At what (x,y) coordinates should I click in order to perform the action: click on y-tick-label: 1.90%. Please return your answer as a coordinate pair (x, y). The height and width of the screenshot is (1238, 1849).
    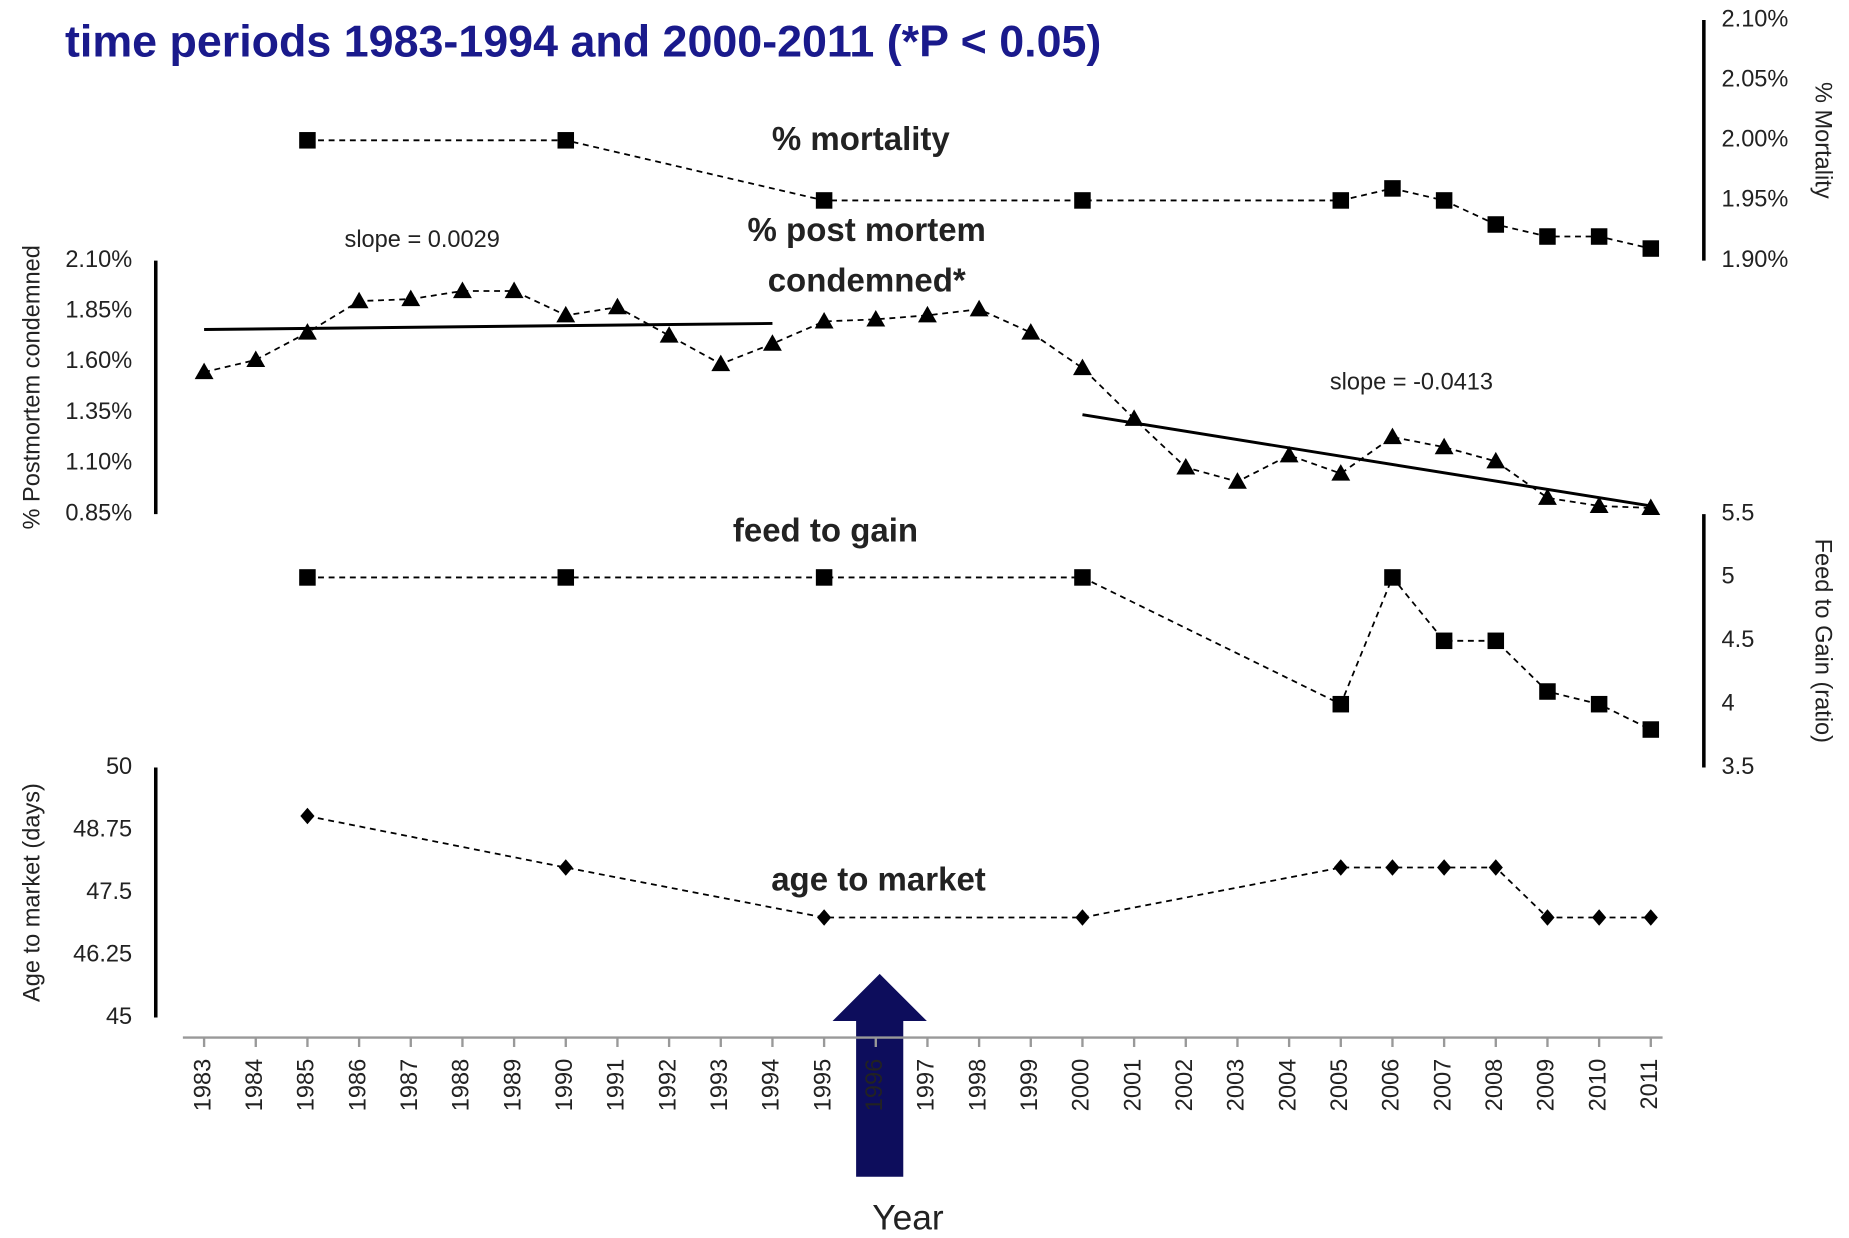
    Looking at the image, I should click on (1755, 259).